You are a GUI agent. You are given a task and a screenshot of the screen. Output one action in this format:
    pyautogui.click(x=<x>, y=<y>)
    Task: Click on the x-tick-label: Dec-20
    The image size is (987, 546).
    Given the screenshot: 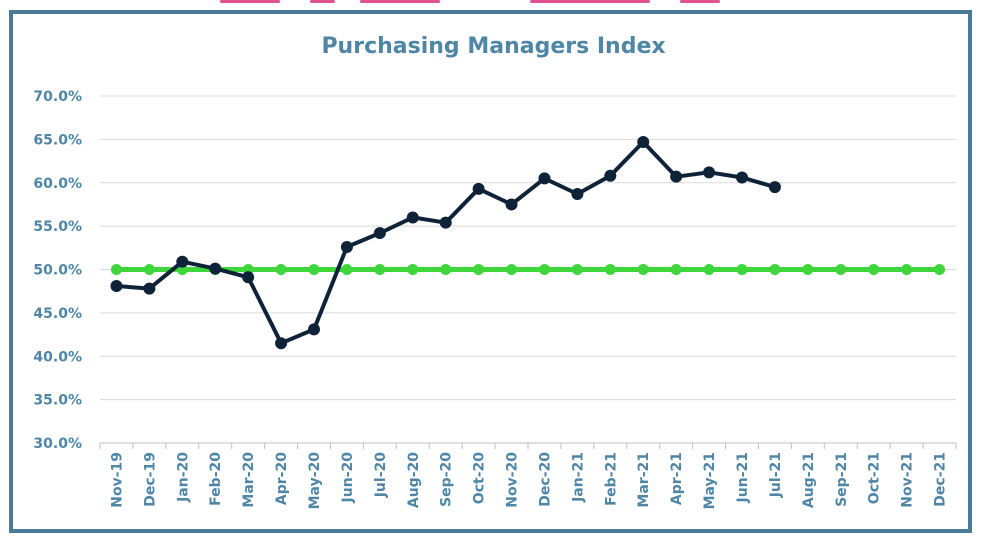 What is the action you would take?
    pyautogui.click(x=545, y=479)
    